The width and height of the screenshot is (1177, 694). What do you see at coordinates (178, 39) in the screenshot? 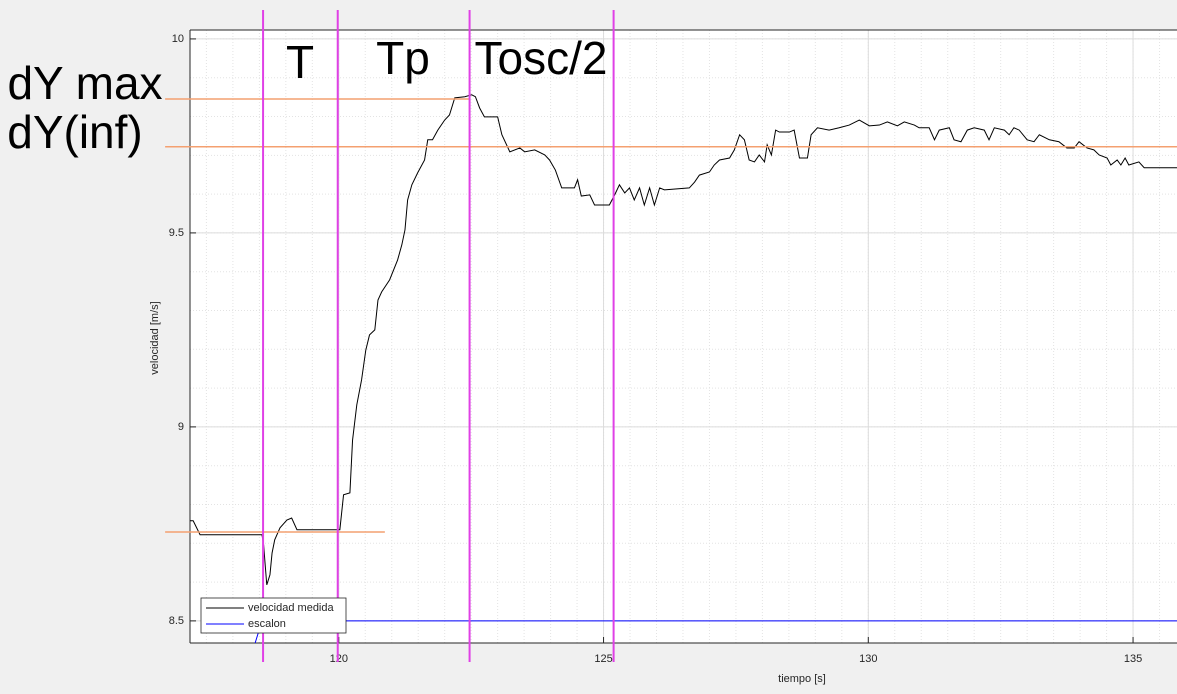
I see `y-tick-label: 10` at bounding box center [178, 39].